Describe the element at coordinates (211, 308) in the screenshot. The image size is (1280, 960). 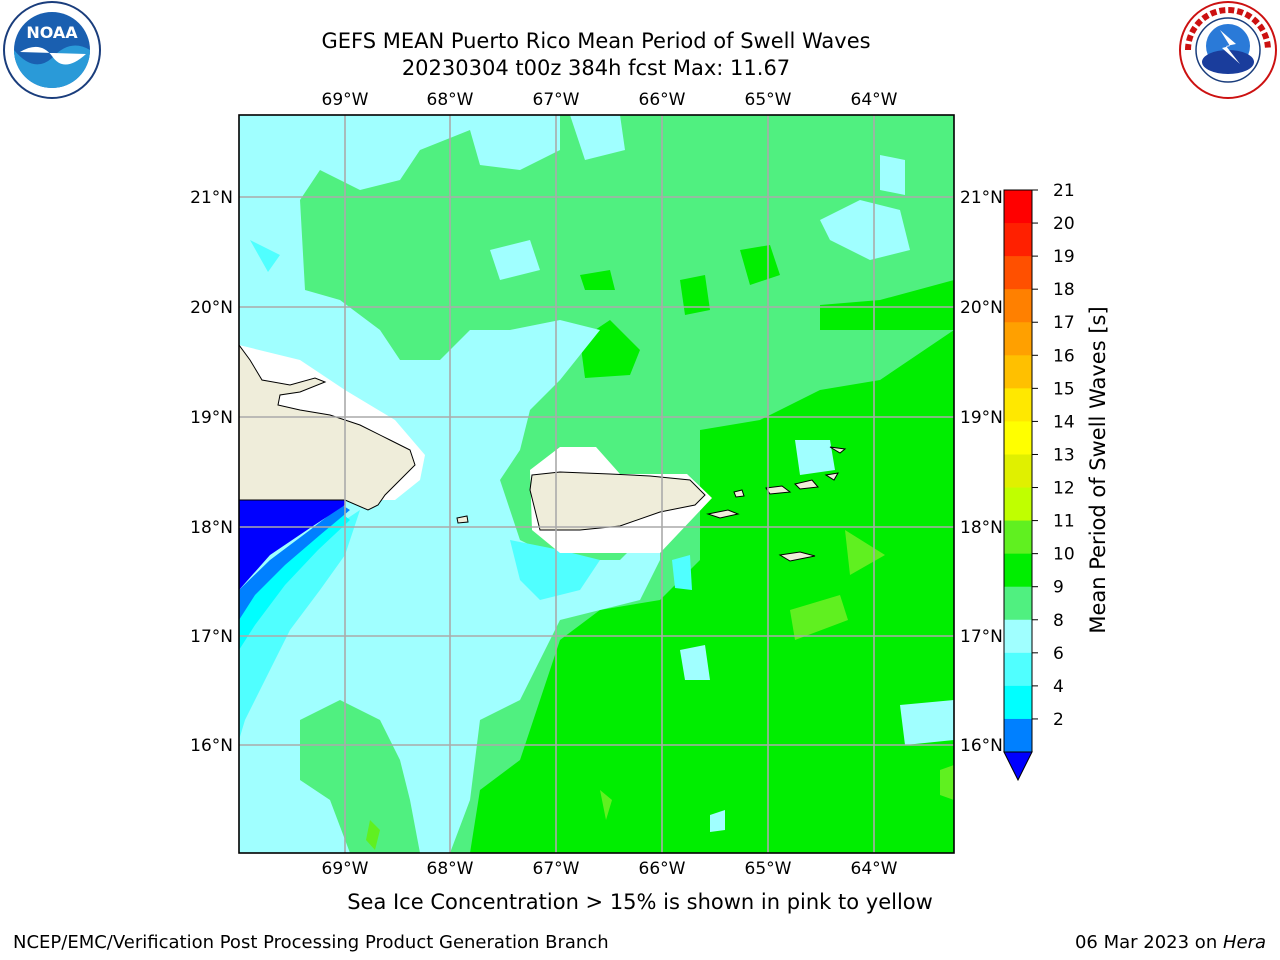
I see `lat-label-left: 20°N` at that location.